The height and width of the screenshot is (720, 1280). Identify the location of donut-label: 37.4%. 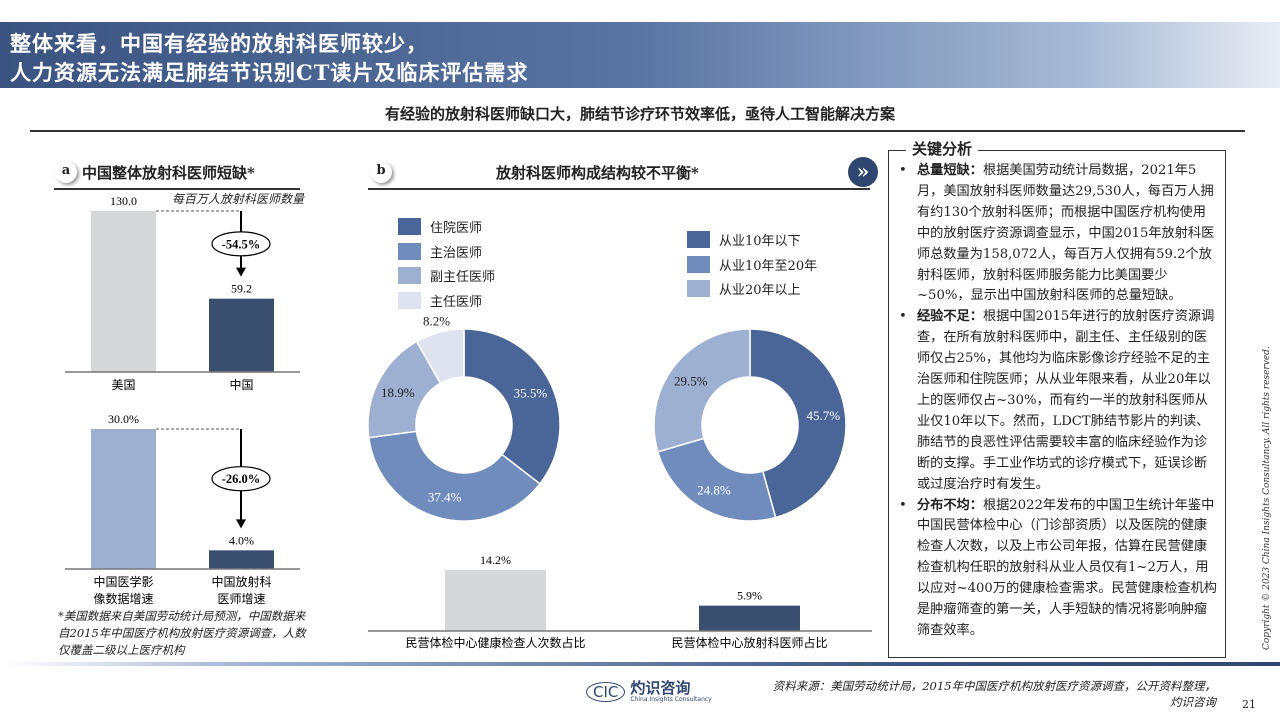
(445, 496).